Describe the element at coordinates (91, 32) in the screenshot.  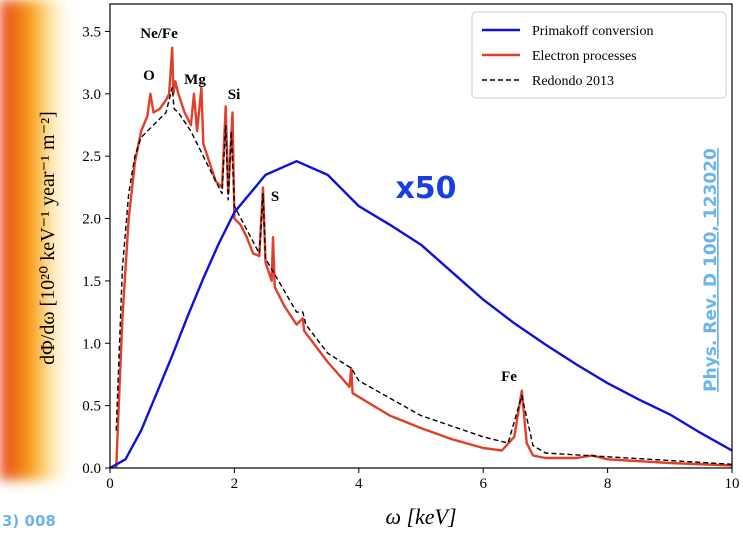
I see `y-tick-label: 3.5` at that location.